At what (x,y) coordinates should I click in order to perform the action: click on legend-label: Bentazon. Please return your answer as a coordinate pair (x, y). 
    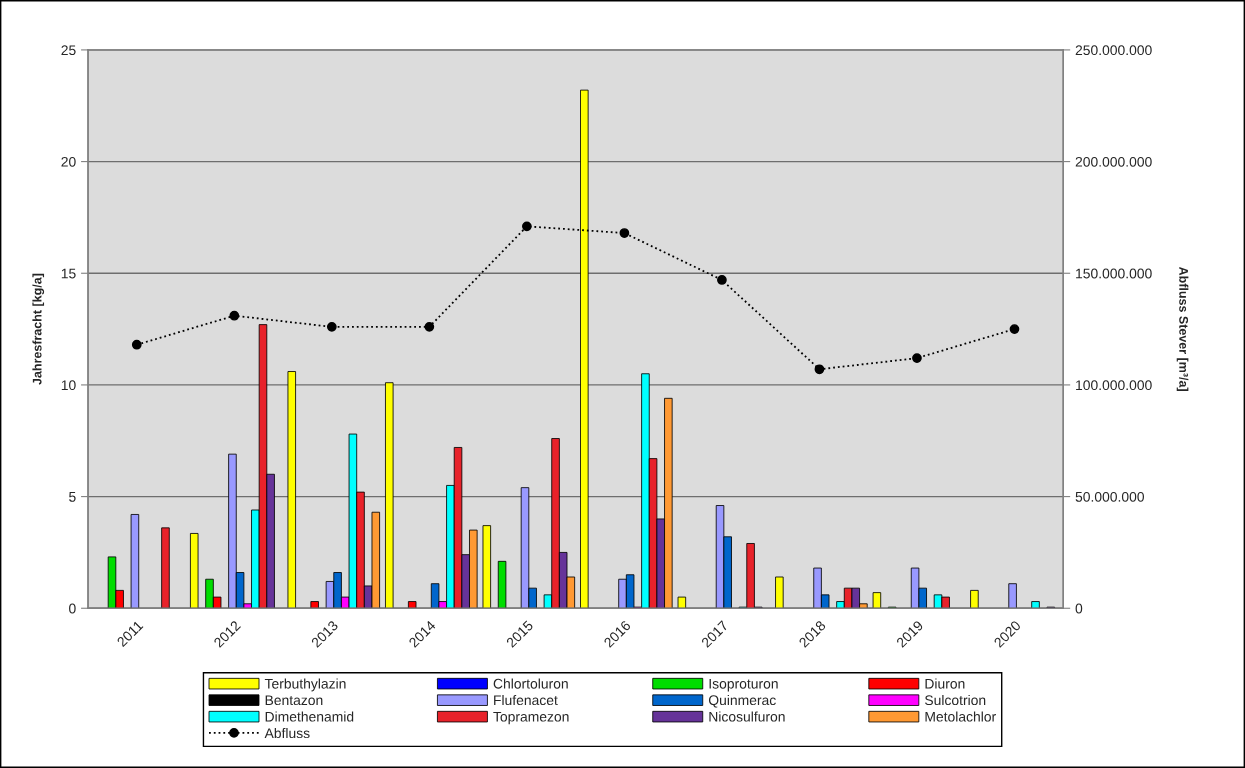
    Looking at the image, I should click on (294, 700).